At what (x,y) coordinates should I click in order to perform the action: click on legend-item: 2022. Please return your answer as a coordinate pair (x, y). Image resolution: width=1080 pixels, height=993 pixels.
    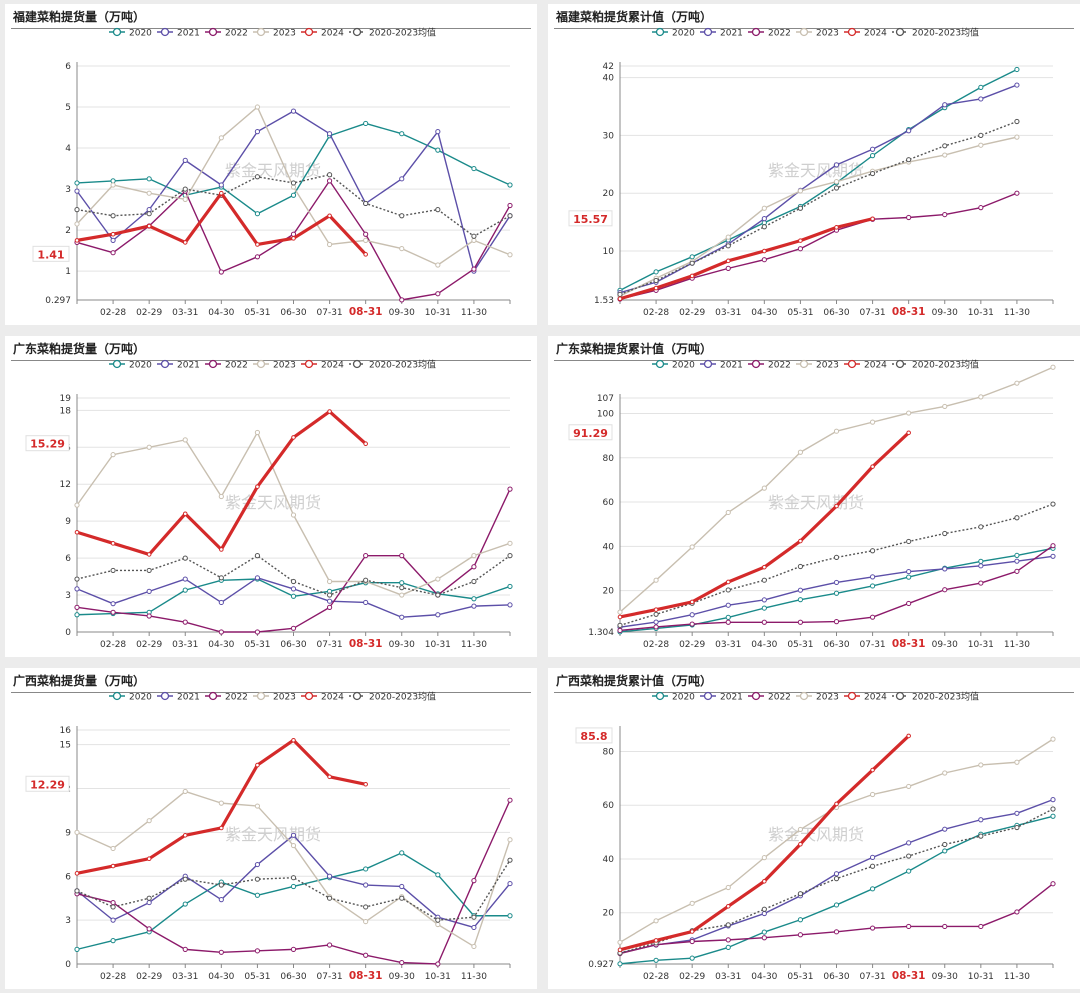
    Looking at the image, I should click on (226, 33).